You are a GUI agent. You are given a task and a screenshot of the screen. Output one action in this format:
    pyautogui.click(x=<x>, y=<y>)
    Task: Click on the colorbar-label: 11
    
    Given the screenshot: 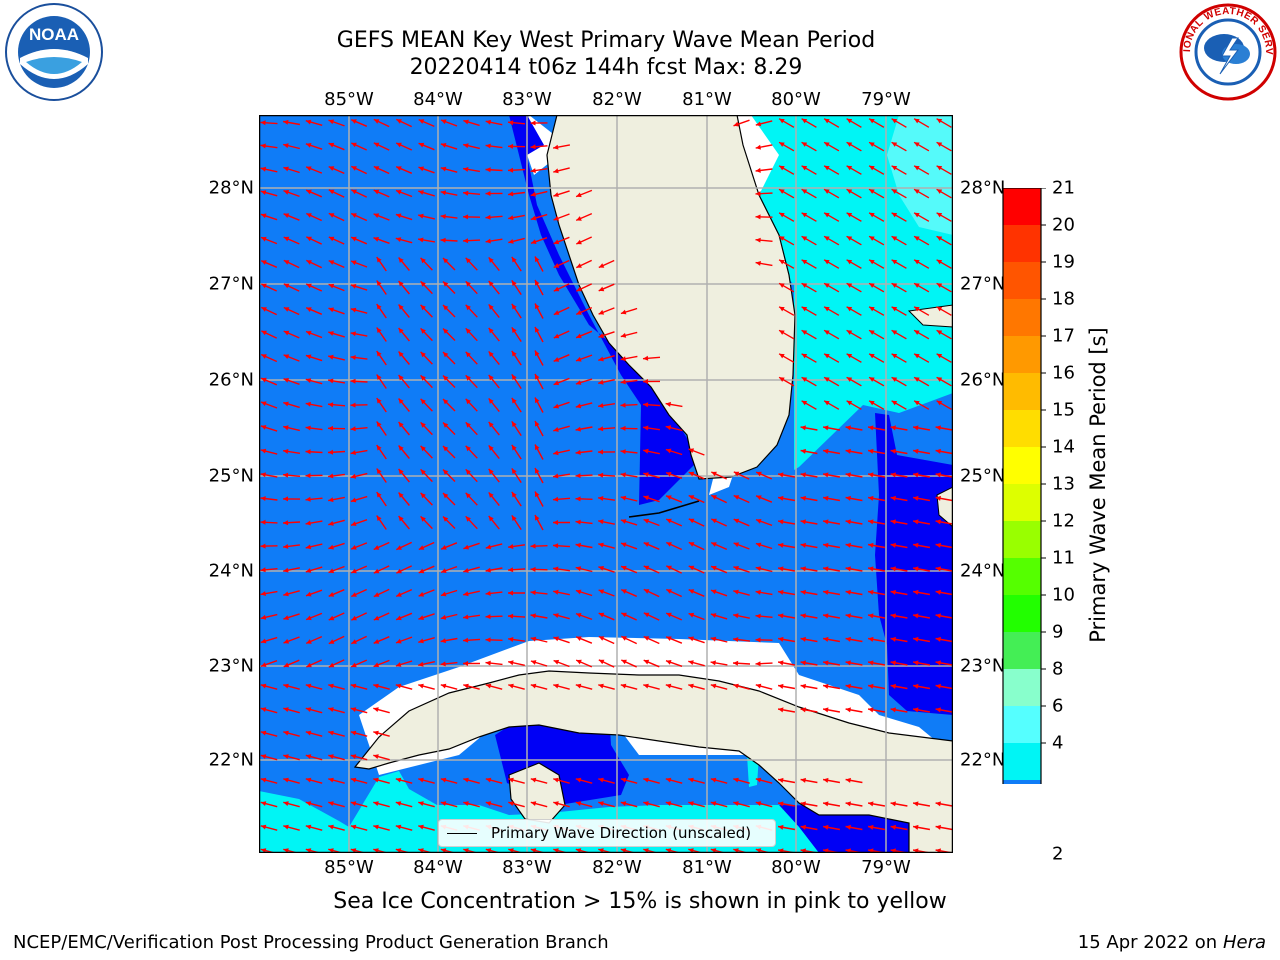 What is the action you would take?
    pyautogui.click(x=1063, y=558)
    